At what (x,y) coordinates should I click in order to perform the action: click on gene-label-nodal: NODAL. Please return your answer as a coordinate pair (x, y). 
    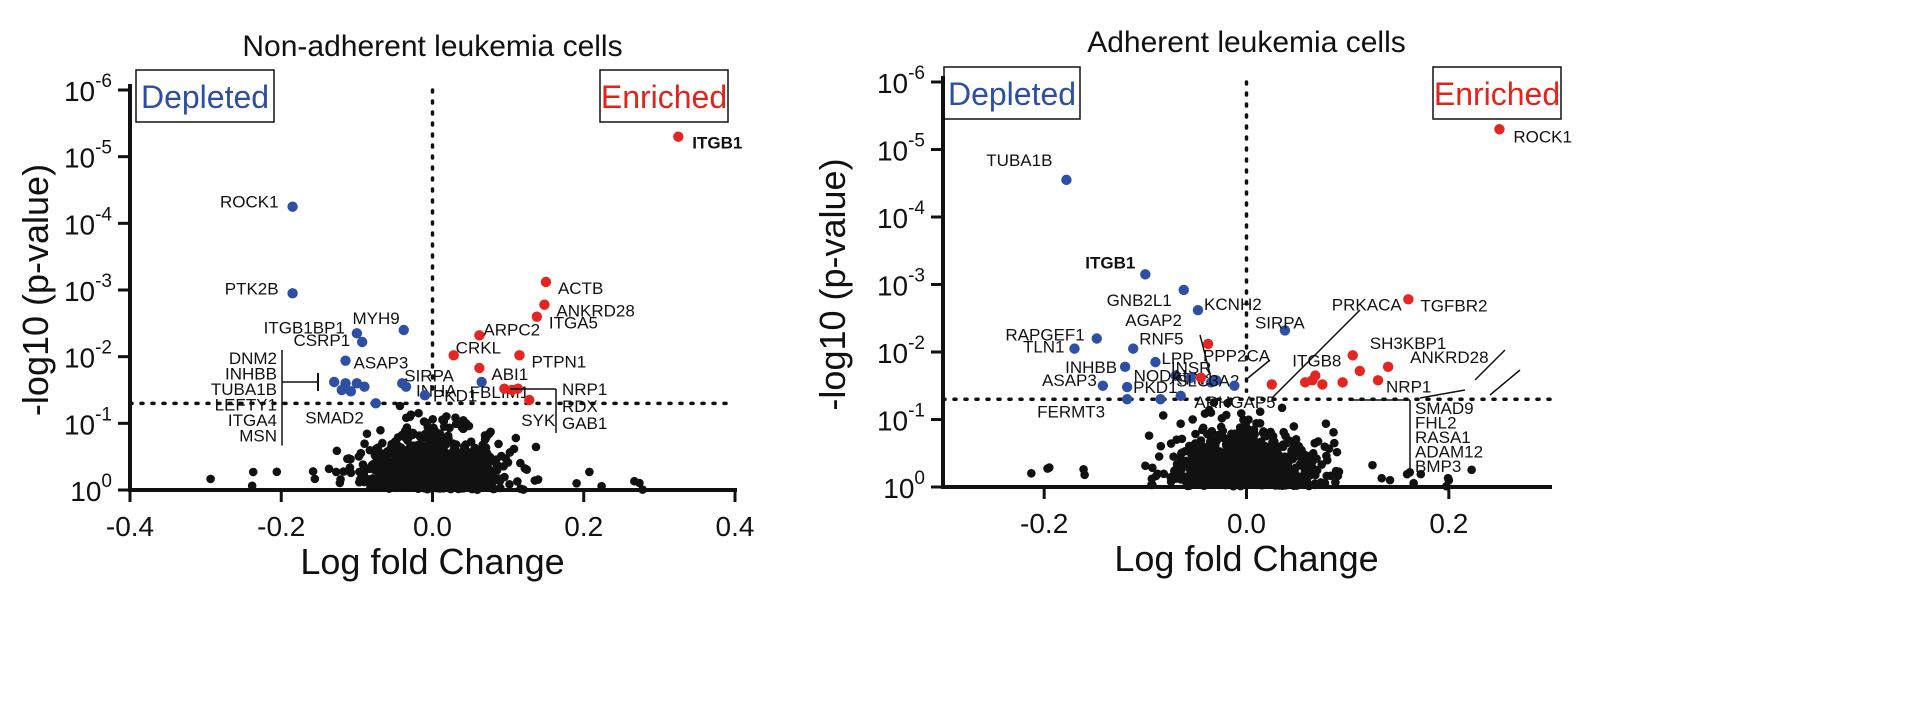
    Looking at the image, I should click on (1163, 376).